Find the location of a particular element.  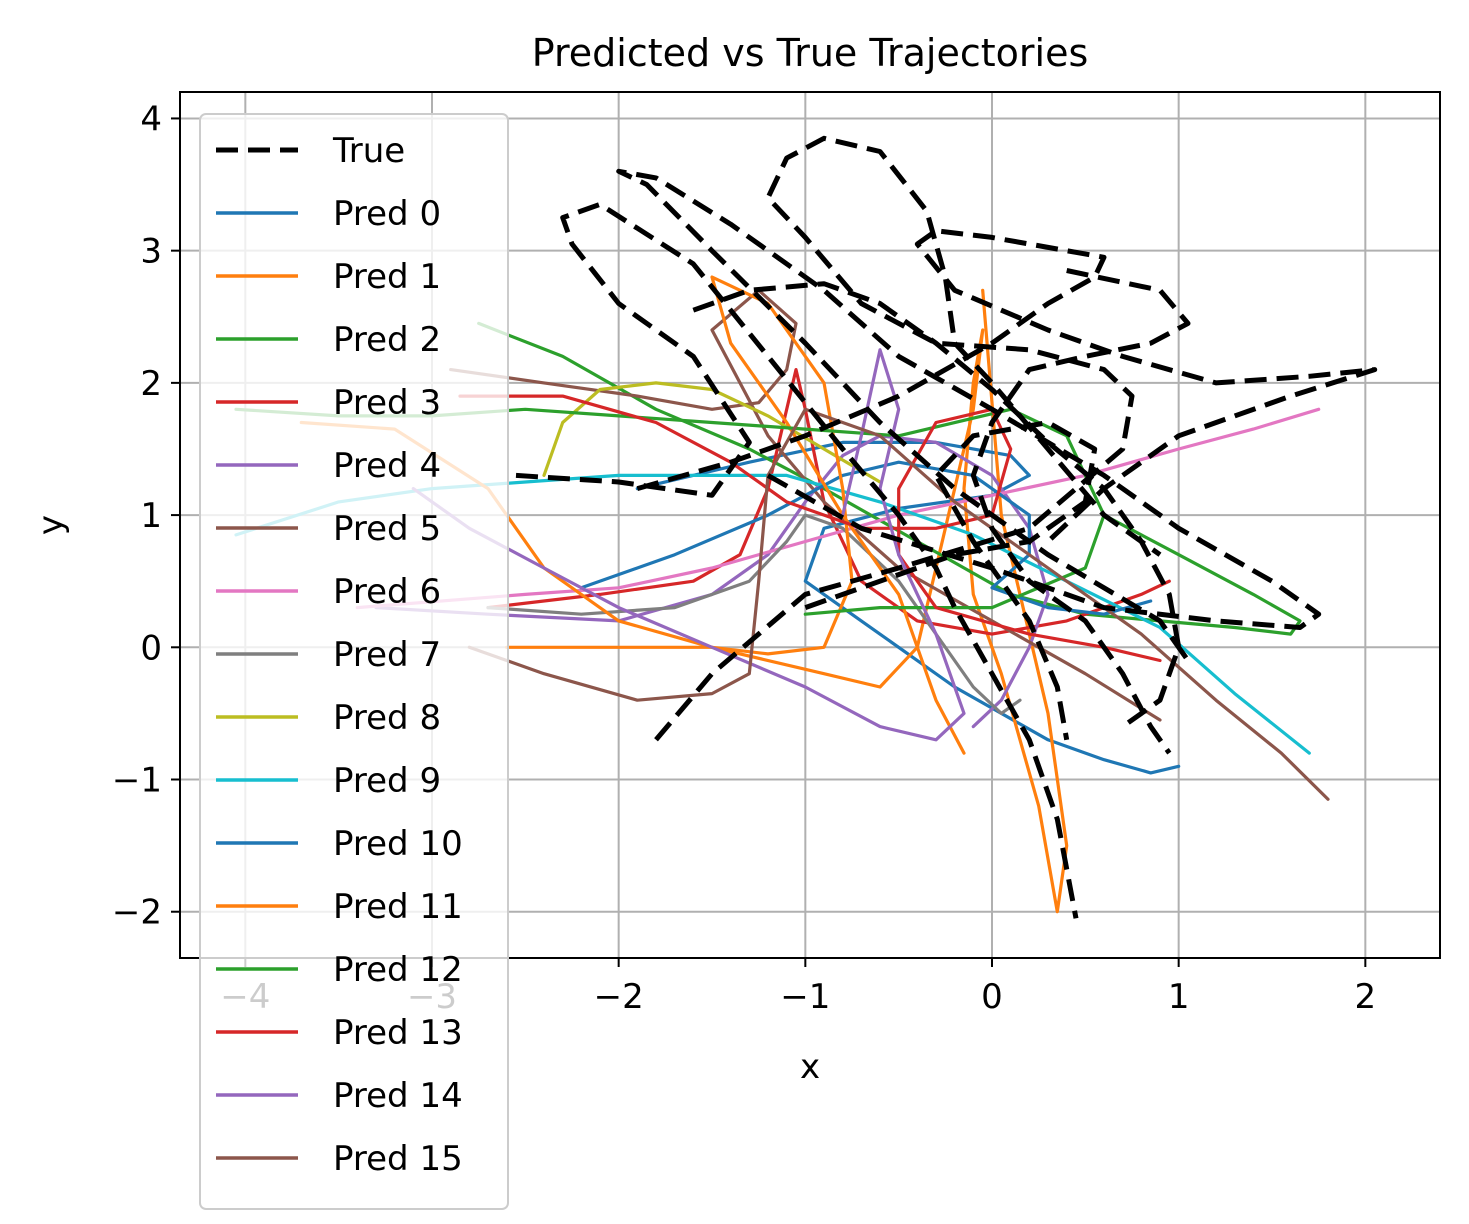

x-axis-label: x is located at coordinates (810, 1067).